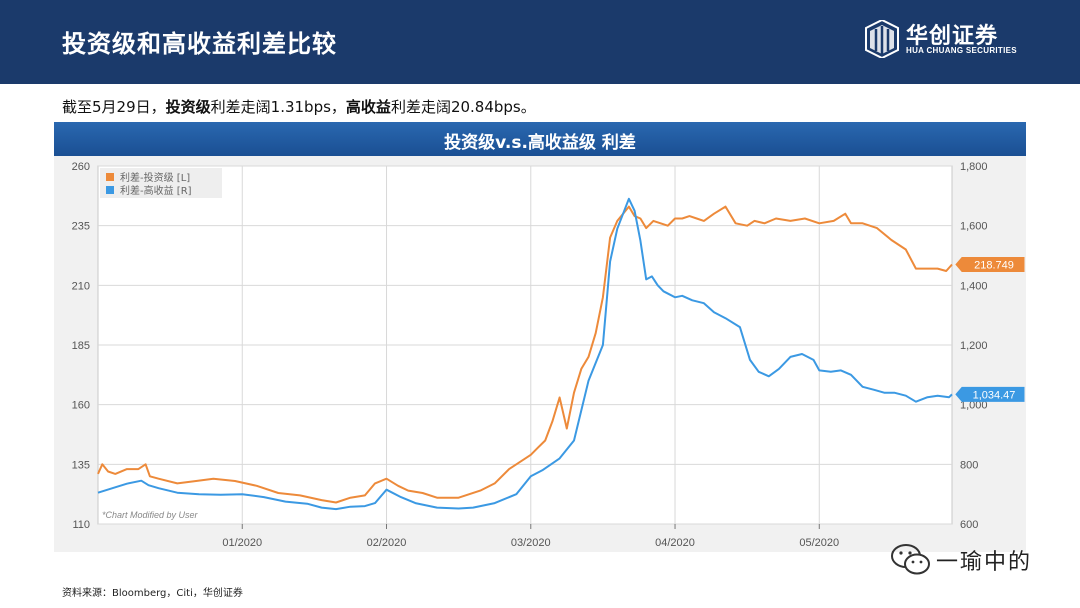  What do you see at coordinates (199, 44) in the screenshot?
I see `page-title: 投资级和高收益利差比较` at bounding box center [199, 44].